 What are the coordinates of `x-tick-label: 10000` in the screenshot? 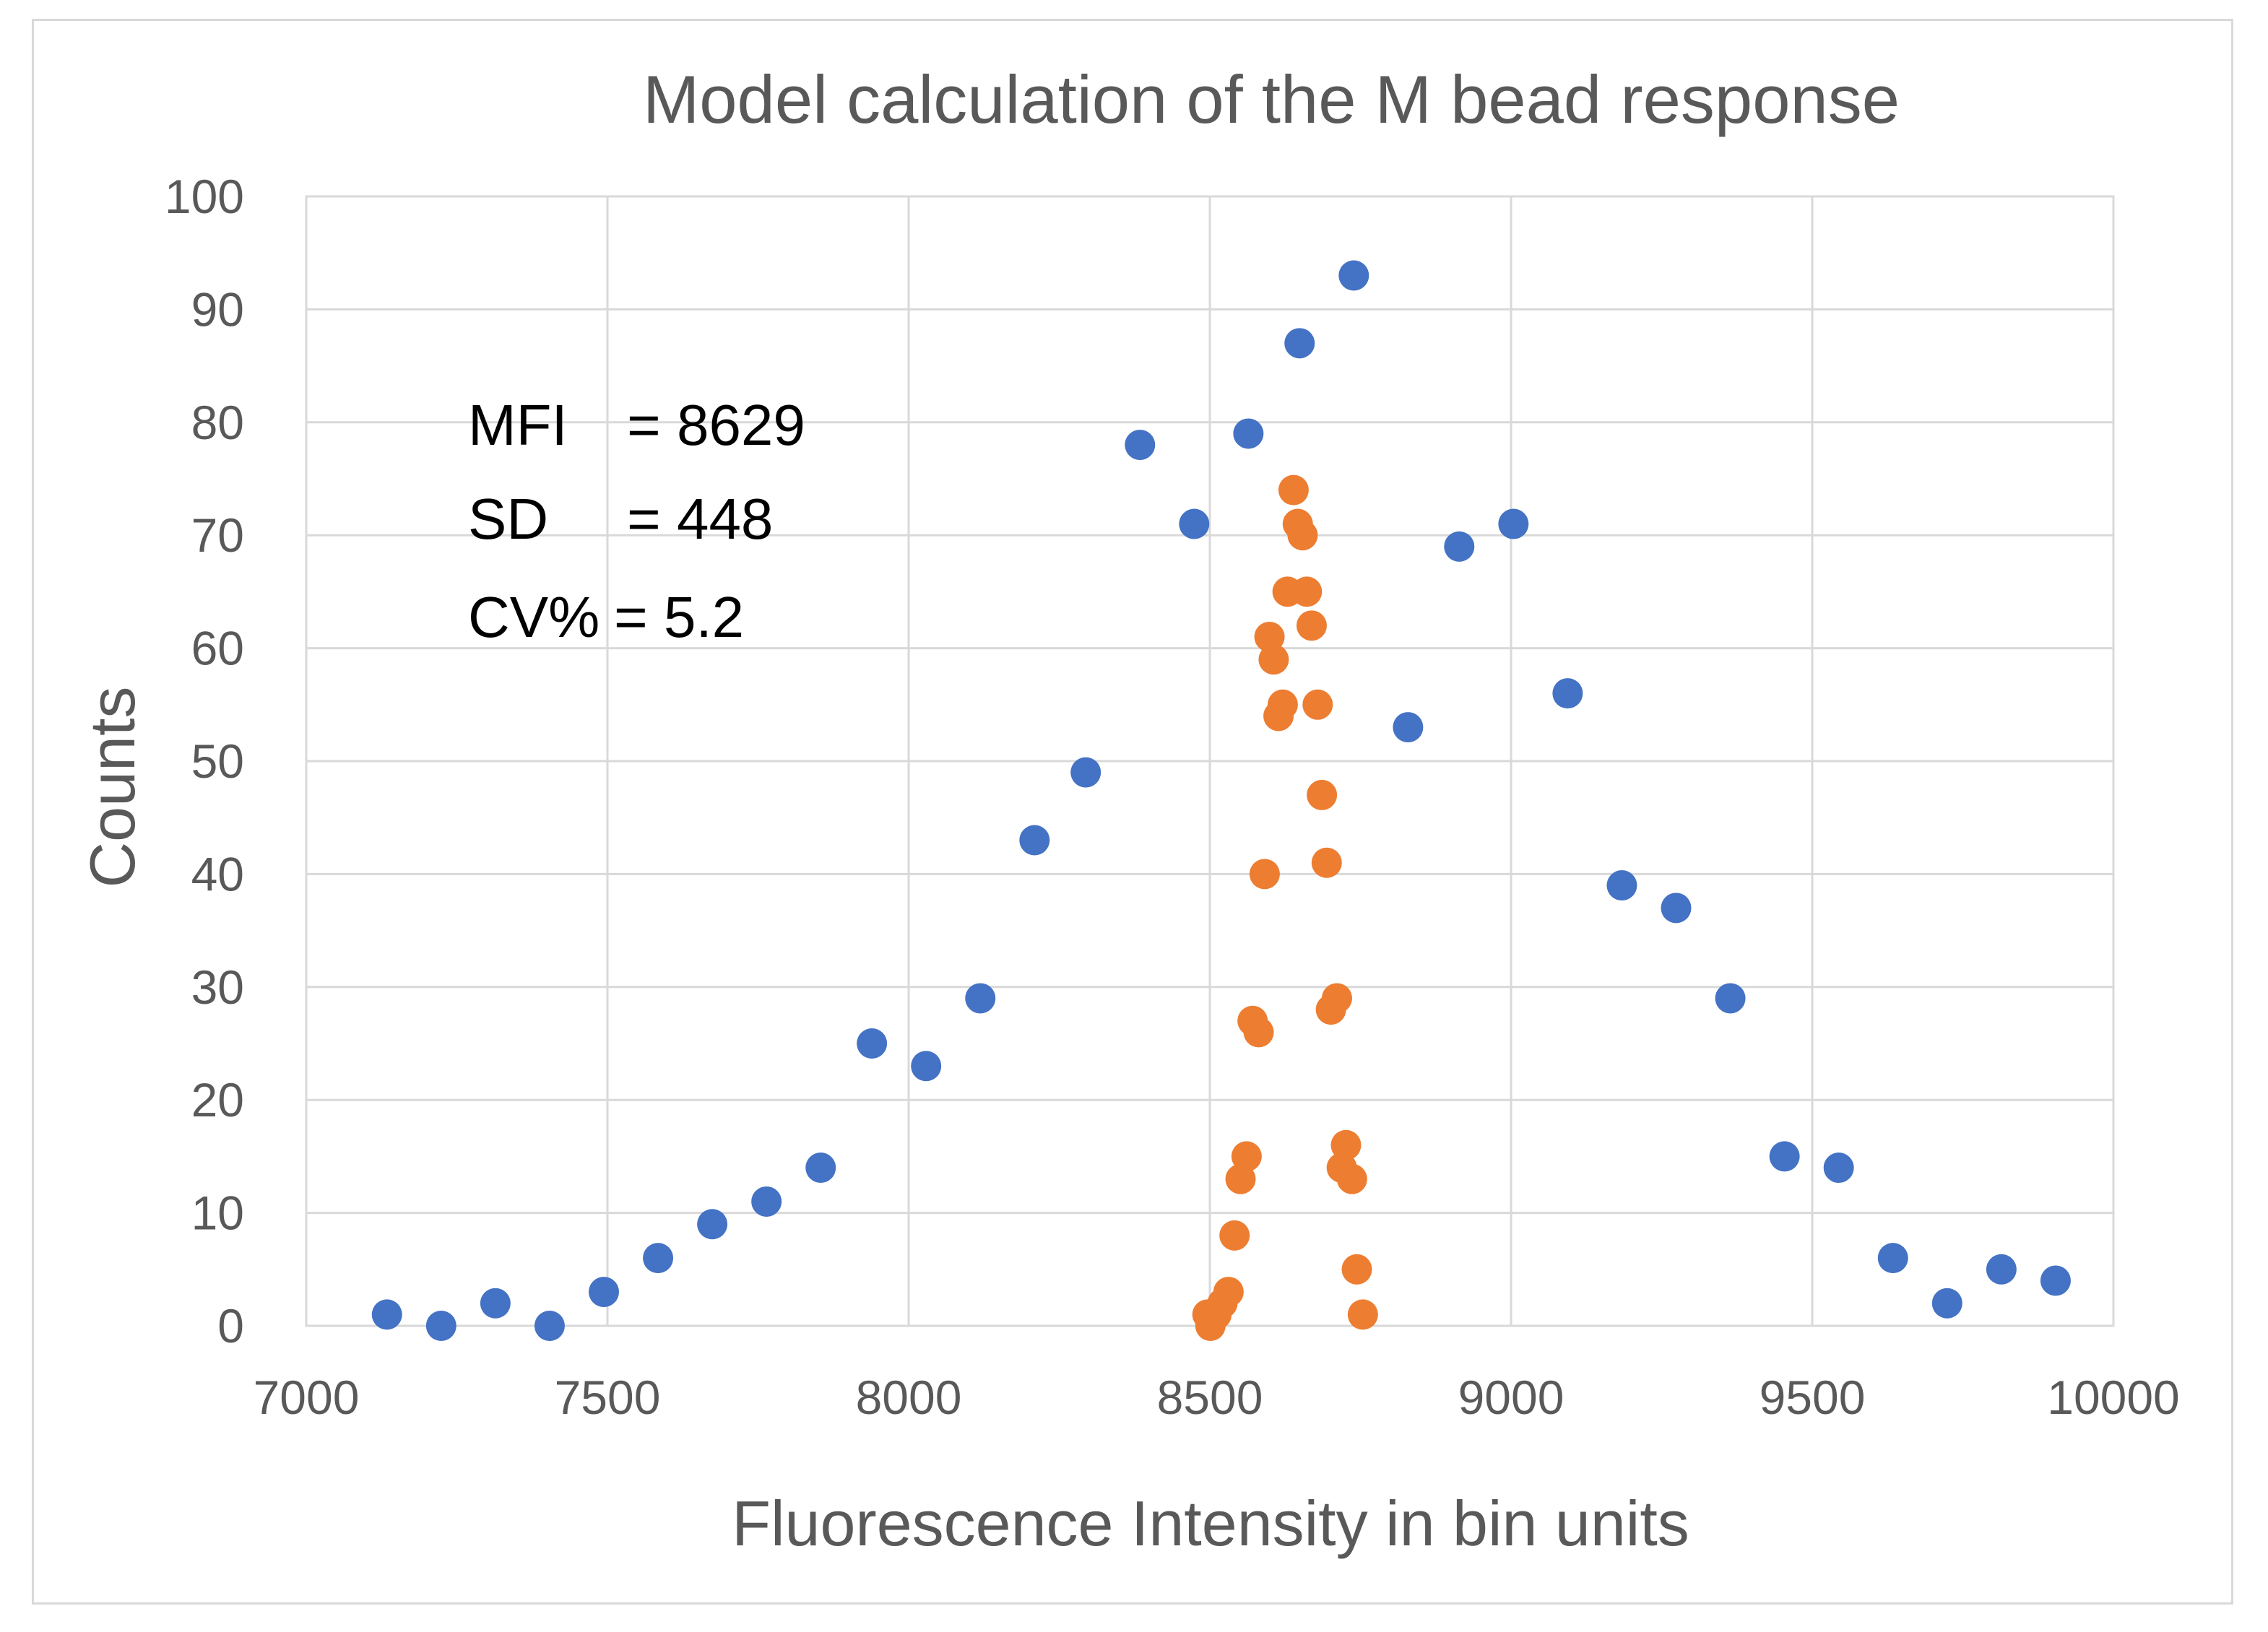 It's located at (2113, 1397).